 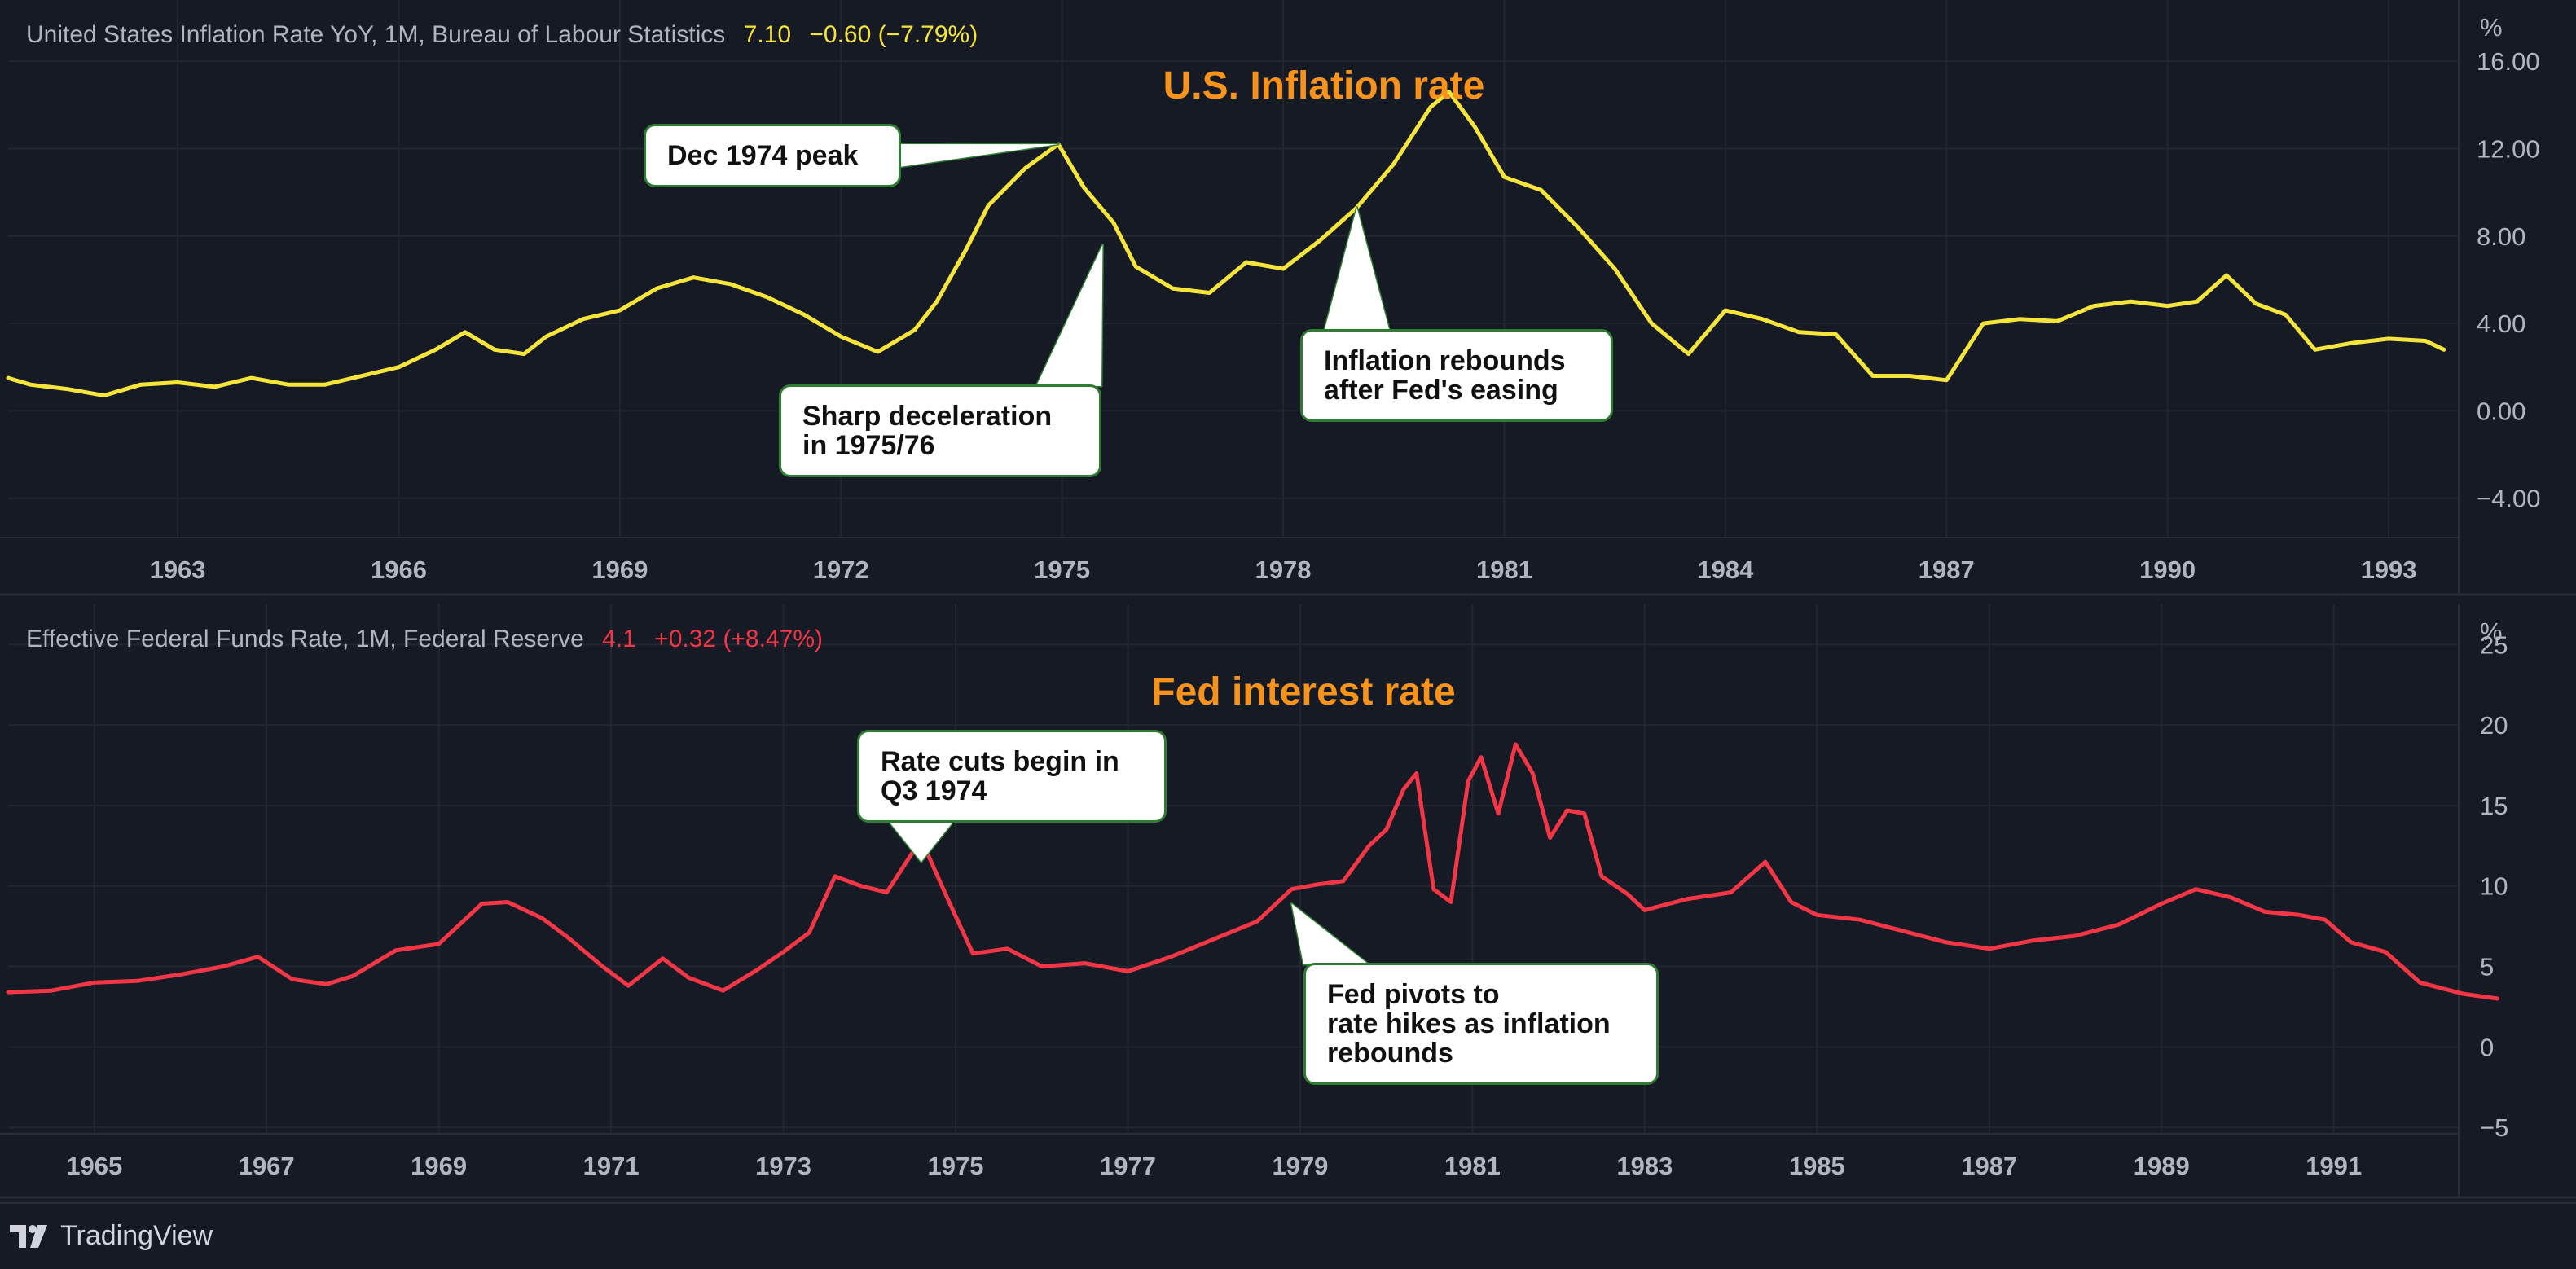 I want to click on x-tick-label: 1967, so click(x=267, y=1166).